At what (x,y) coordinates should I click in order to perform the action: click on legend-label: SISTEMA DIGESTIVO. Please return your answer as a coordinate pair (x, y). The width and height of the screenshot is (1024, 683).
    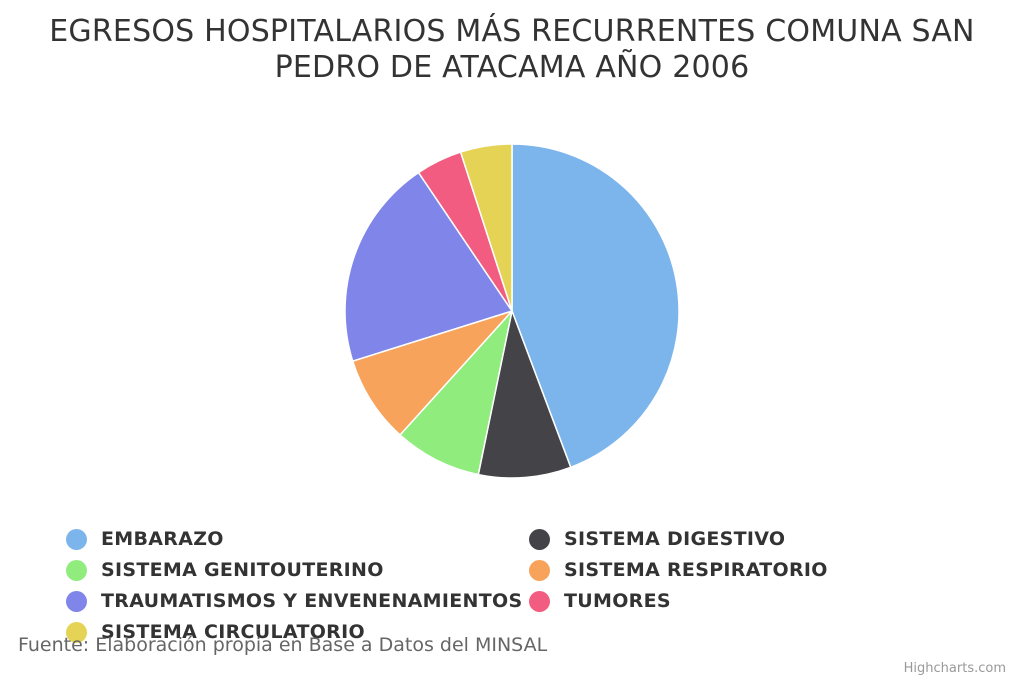
    Looking at the image, I should click on (675, 539).